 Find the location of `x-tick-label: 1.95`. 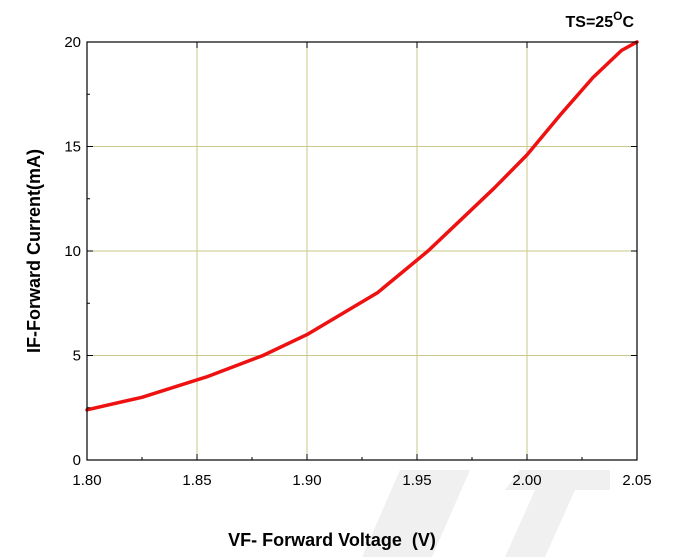

x-tick-label: 1.95 is located at coordinates (416, 480).